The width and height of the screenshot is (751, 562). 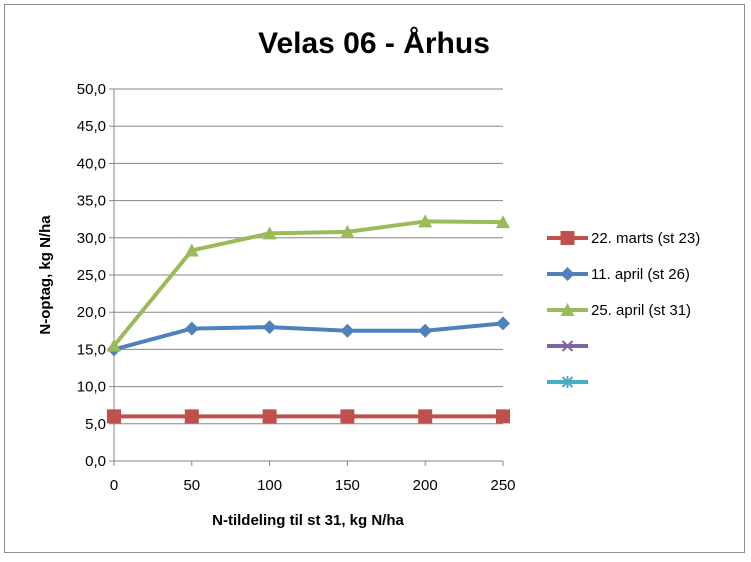 What do you see at coordinates (91, 387) in the screenshot?
I see `y-tick-label: 10,0` at bounding box center [91, 387].